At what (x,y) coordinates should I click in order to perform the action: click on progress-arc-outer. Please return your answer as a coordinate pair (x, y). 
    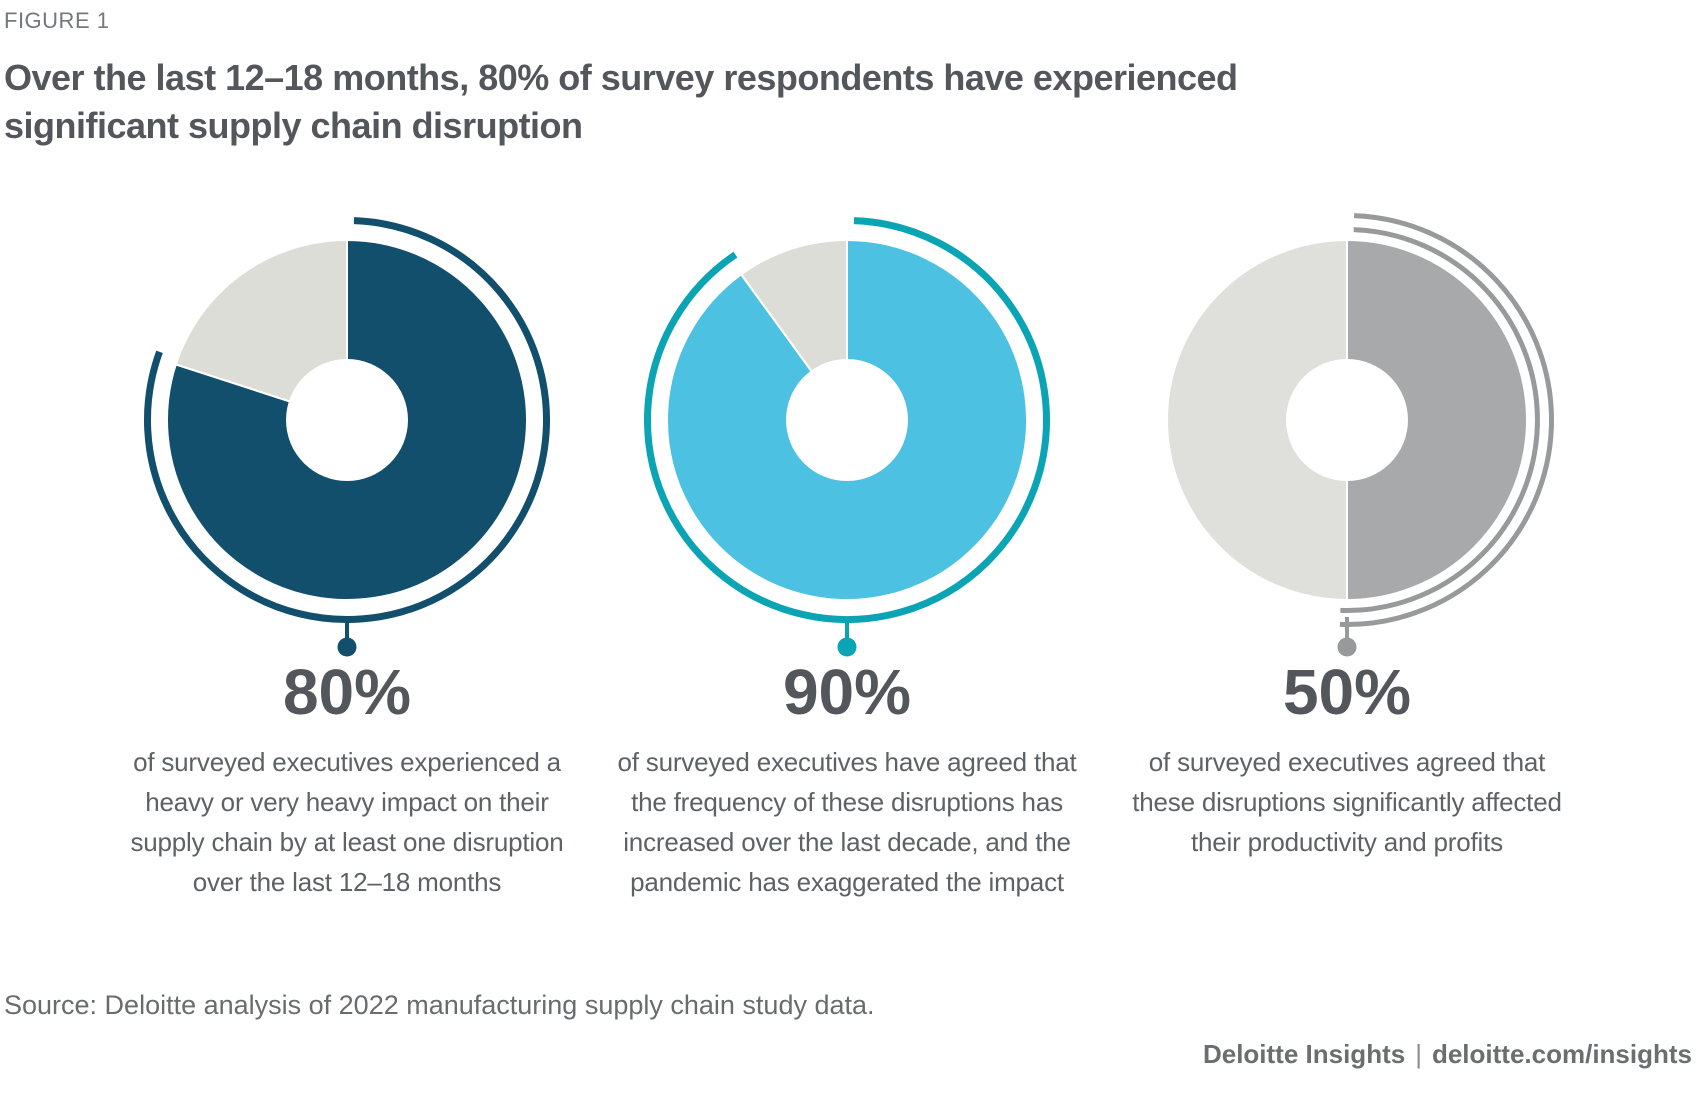
    Looking at the image, I should click on (1446, 420).